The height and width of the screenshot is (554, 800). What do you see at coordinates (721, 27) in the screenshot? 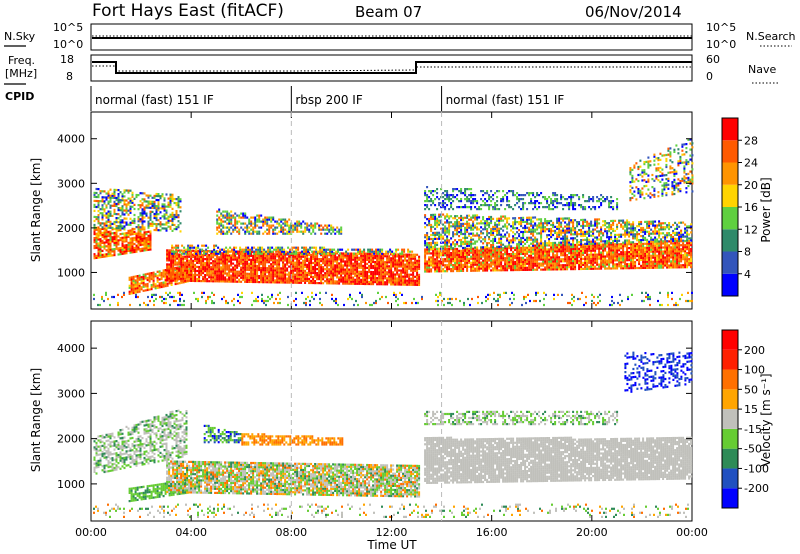
I see `nsearch-tick-top: 10^5` at bounding box center [721, 27].